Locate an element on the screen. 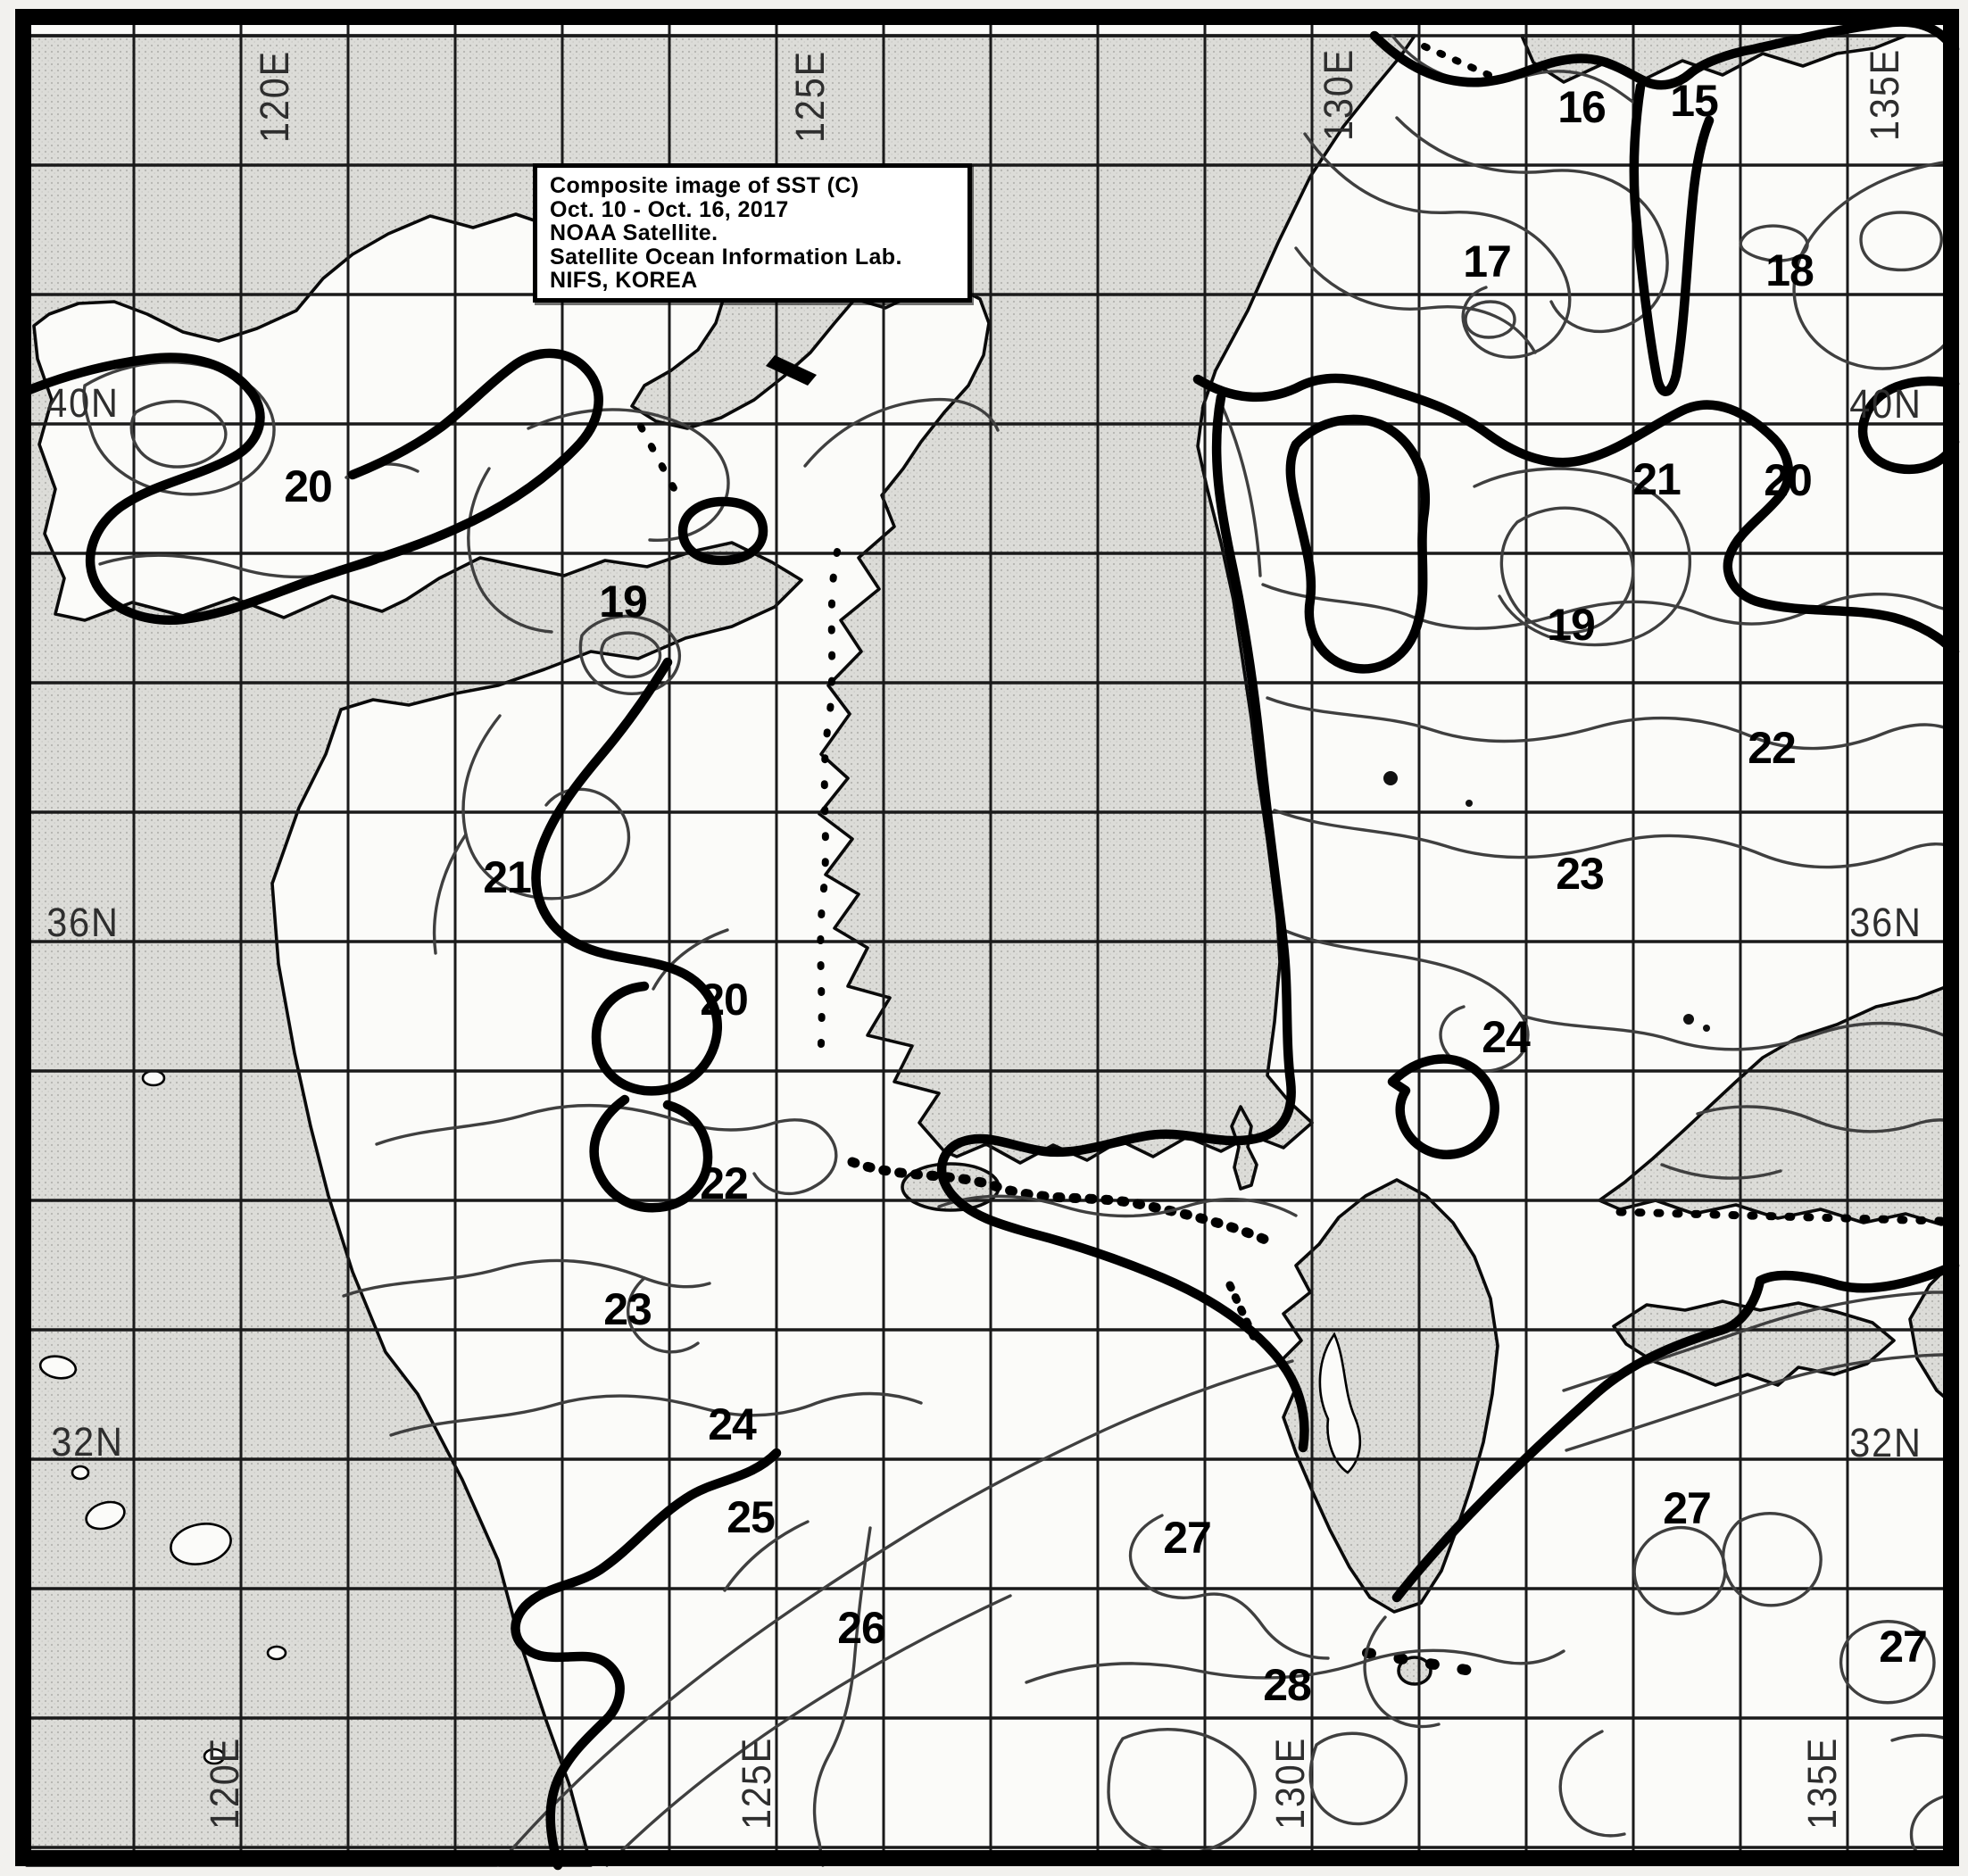  title-line: NOAA Satellite. is located at coordinates (634, 232).